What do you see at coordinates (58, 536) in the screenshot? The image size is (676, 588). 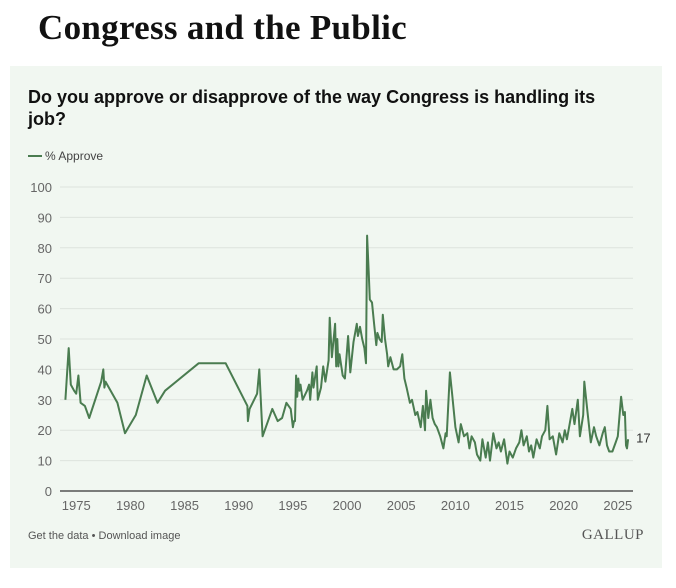 I see `get-data-link: Get the data` at bounding box center [58, 536].